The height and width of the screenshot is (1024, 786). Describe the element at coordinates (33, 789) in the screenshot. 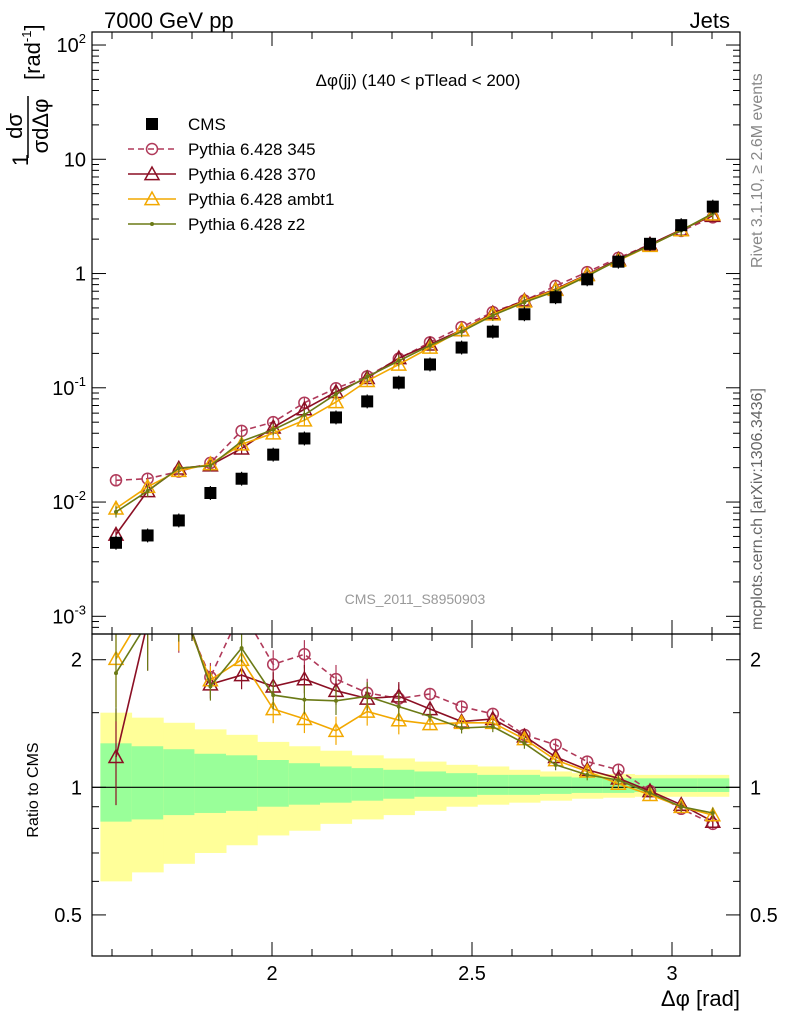

I see `ratio-y-axis-label: Ratio to CMS` at that location.